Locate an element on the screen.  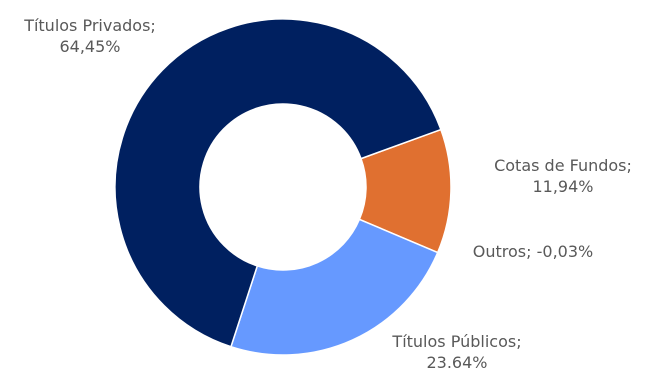
label-titulos-publicos: Títulos Públicos; 23.64% is located at coordinates (457, 352).